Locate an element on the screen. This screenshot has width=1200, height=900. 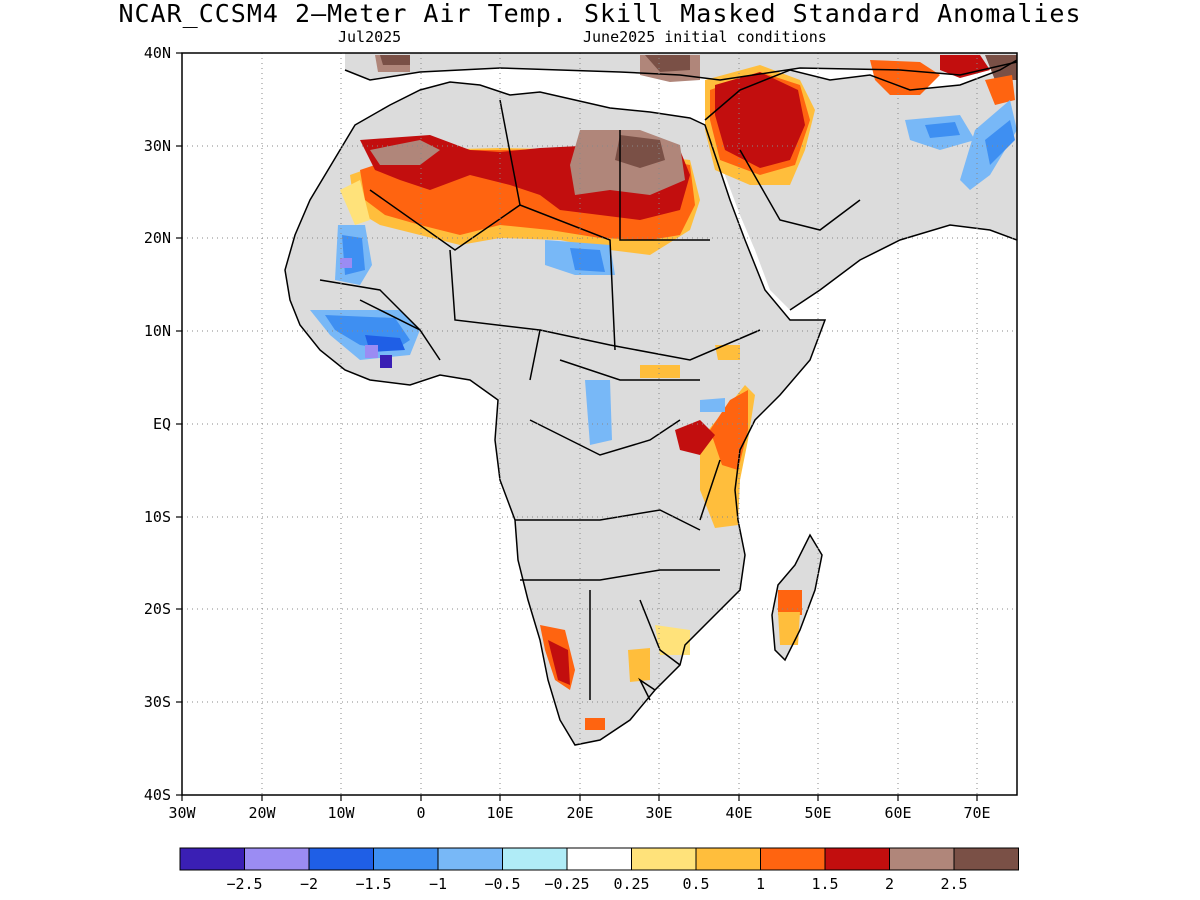
colorbar-label: −2.5 is located at coordinates (244, 884).